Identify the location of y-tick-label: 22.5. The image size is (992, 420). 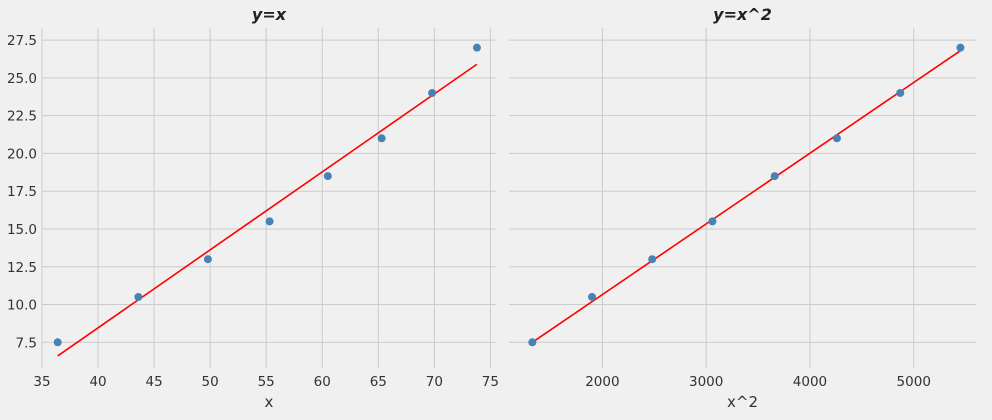
(22, 117).